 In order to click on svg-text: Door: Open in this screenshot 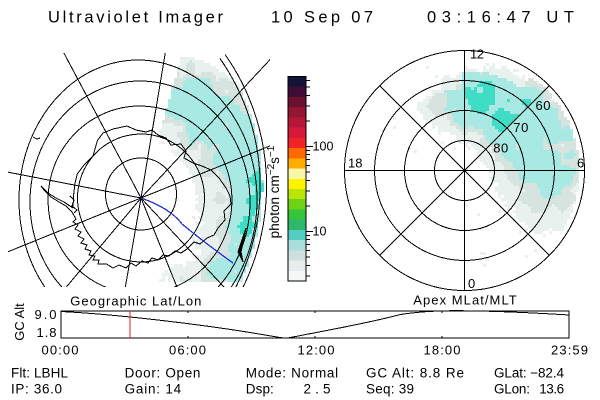, I will do `click(163, 373)`.